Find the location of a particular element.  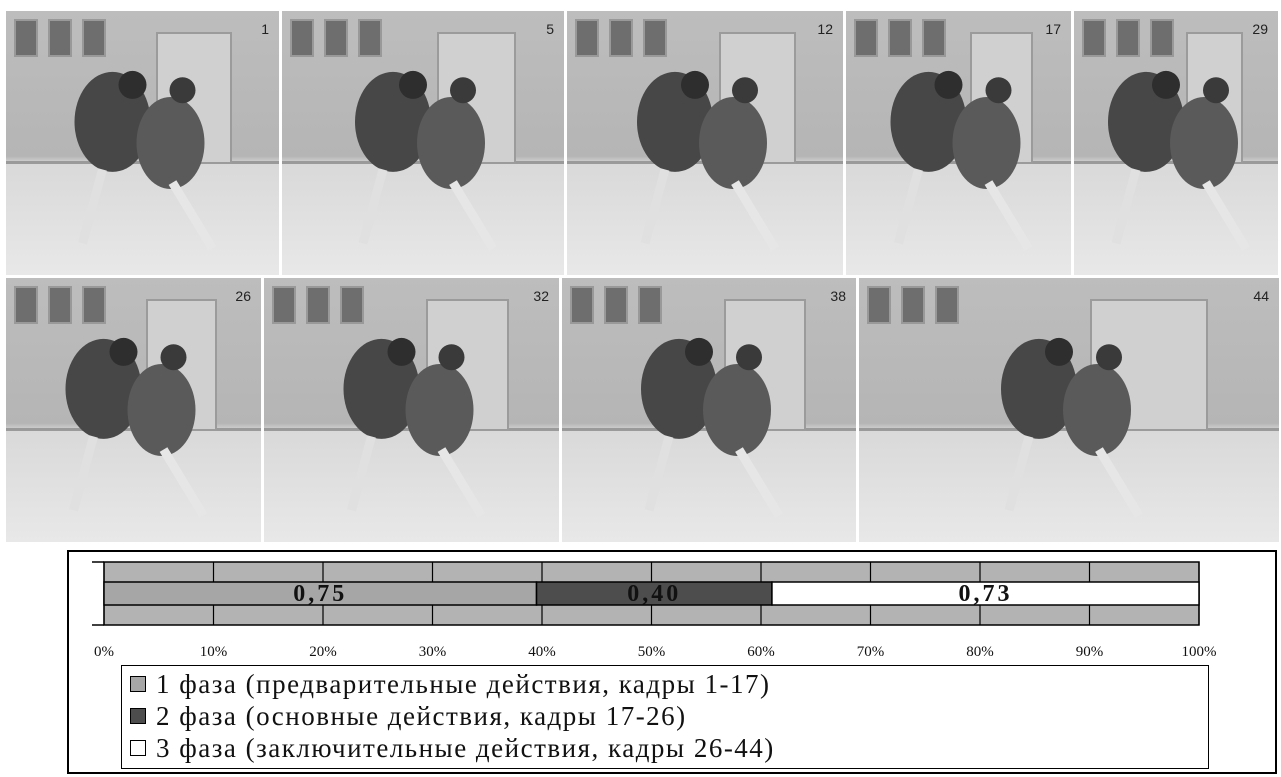

video-frame: 12 is located at coordinates (705, 143).